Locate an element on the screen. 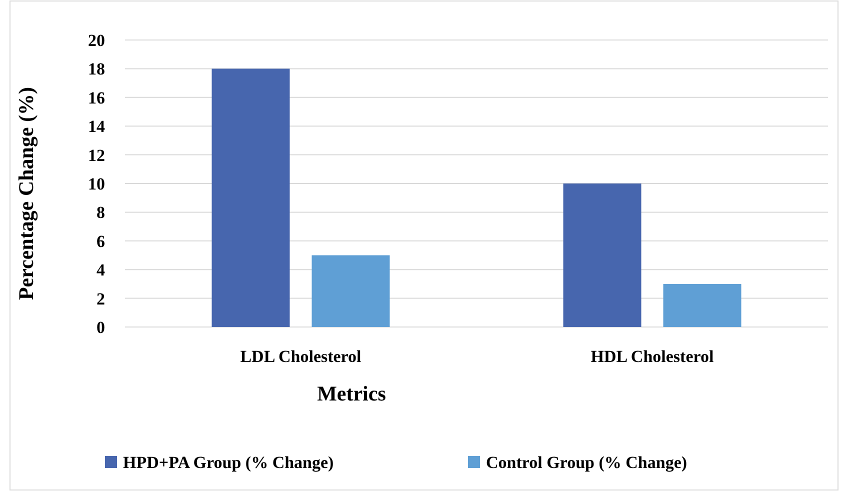  y-tick-label: 16 is located at coordinates (96, 98).